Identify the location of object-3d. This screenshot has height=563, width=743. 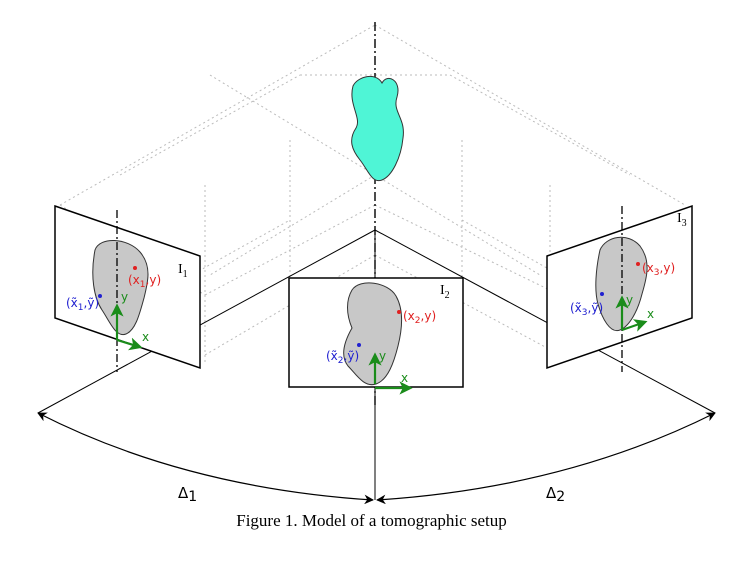
(377, 128).